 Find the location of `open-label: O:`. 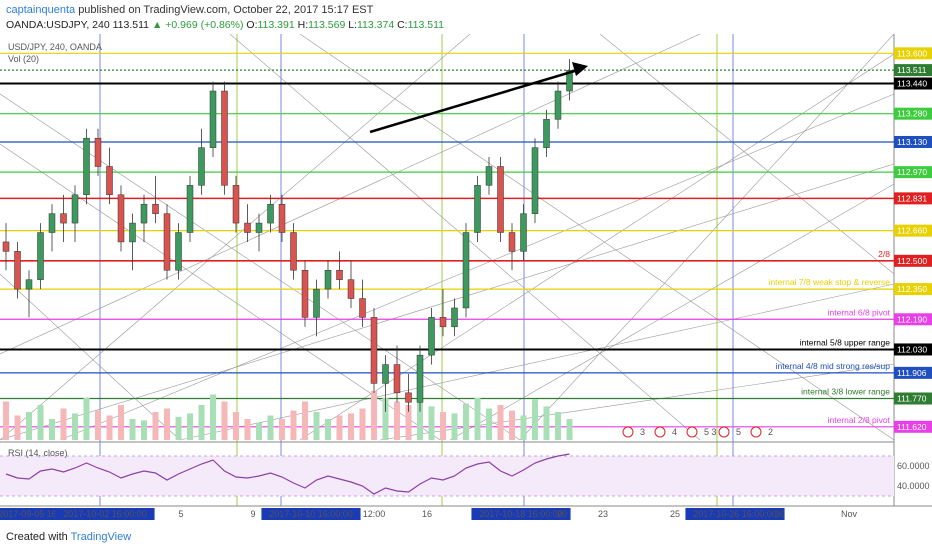

open-label: O: is located at coordinates (252, 25).